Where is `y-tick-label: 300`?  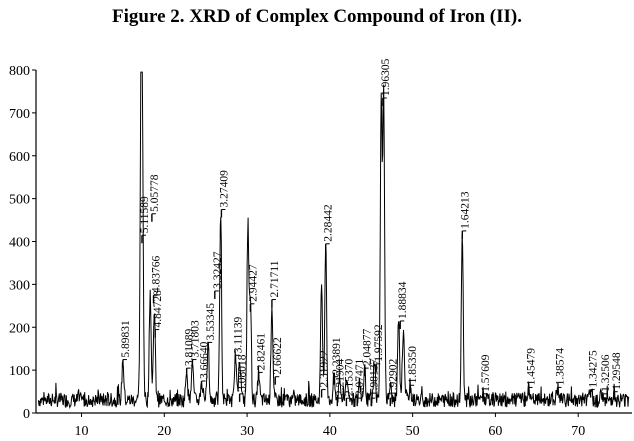
y-tick-label: 300 is located at coordinates (19, 285).